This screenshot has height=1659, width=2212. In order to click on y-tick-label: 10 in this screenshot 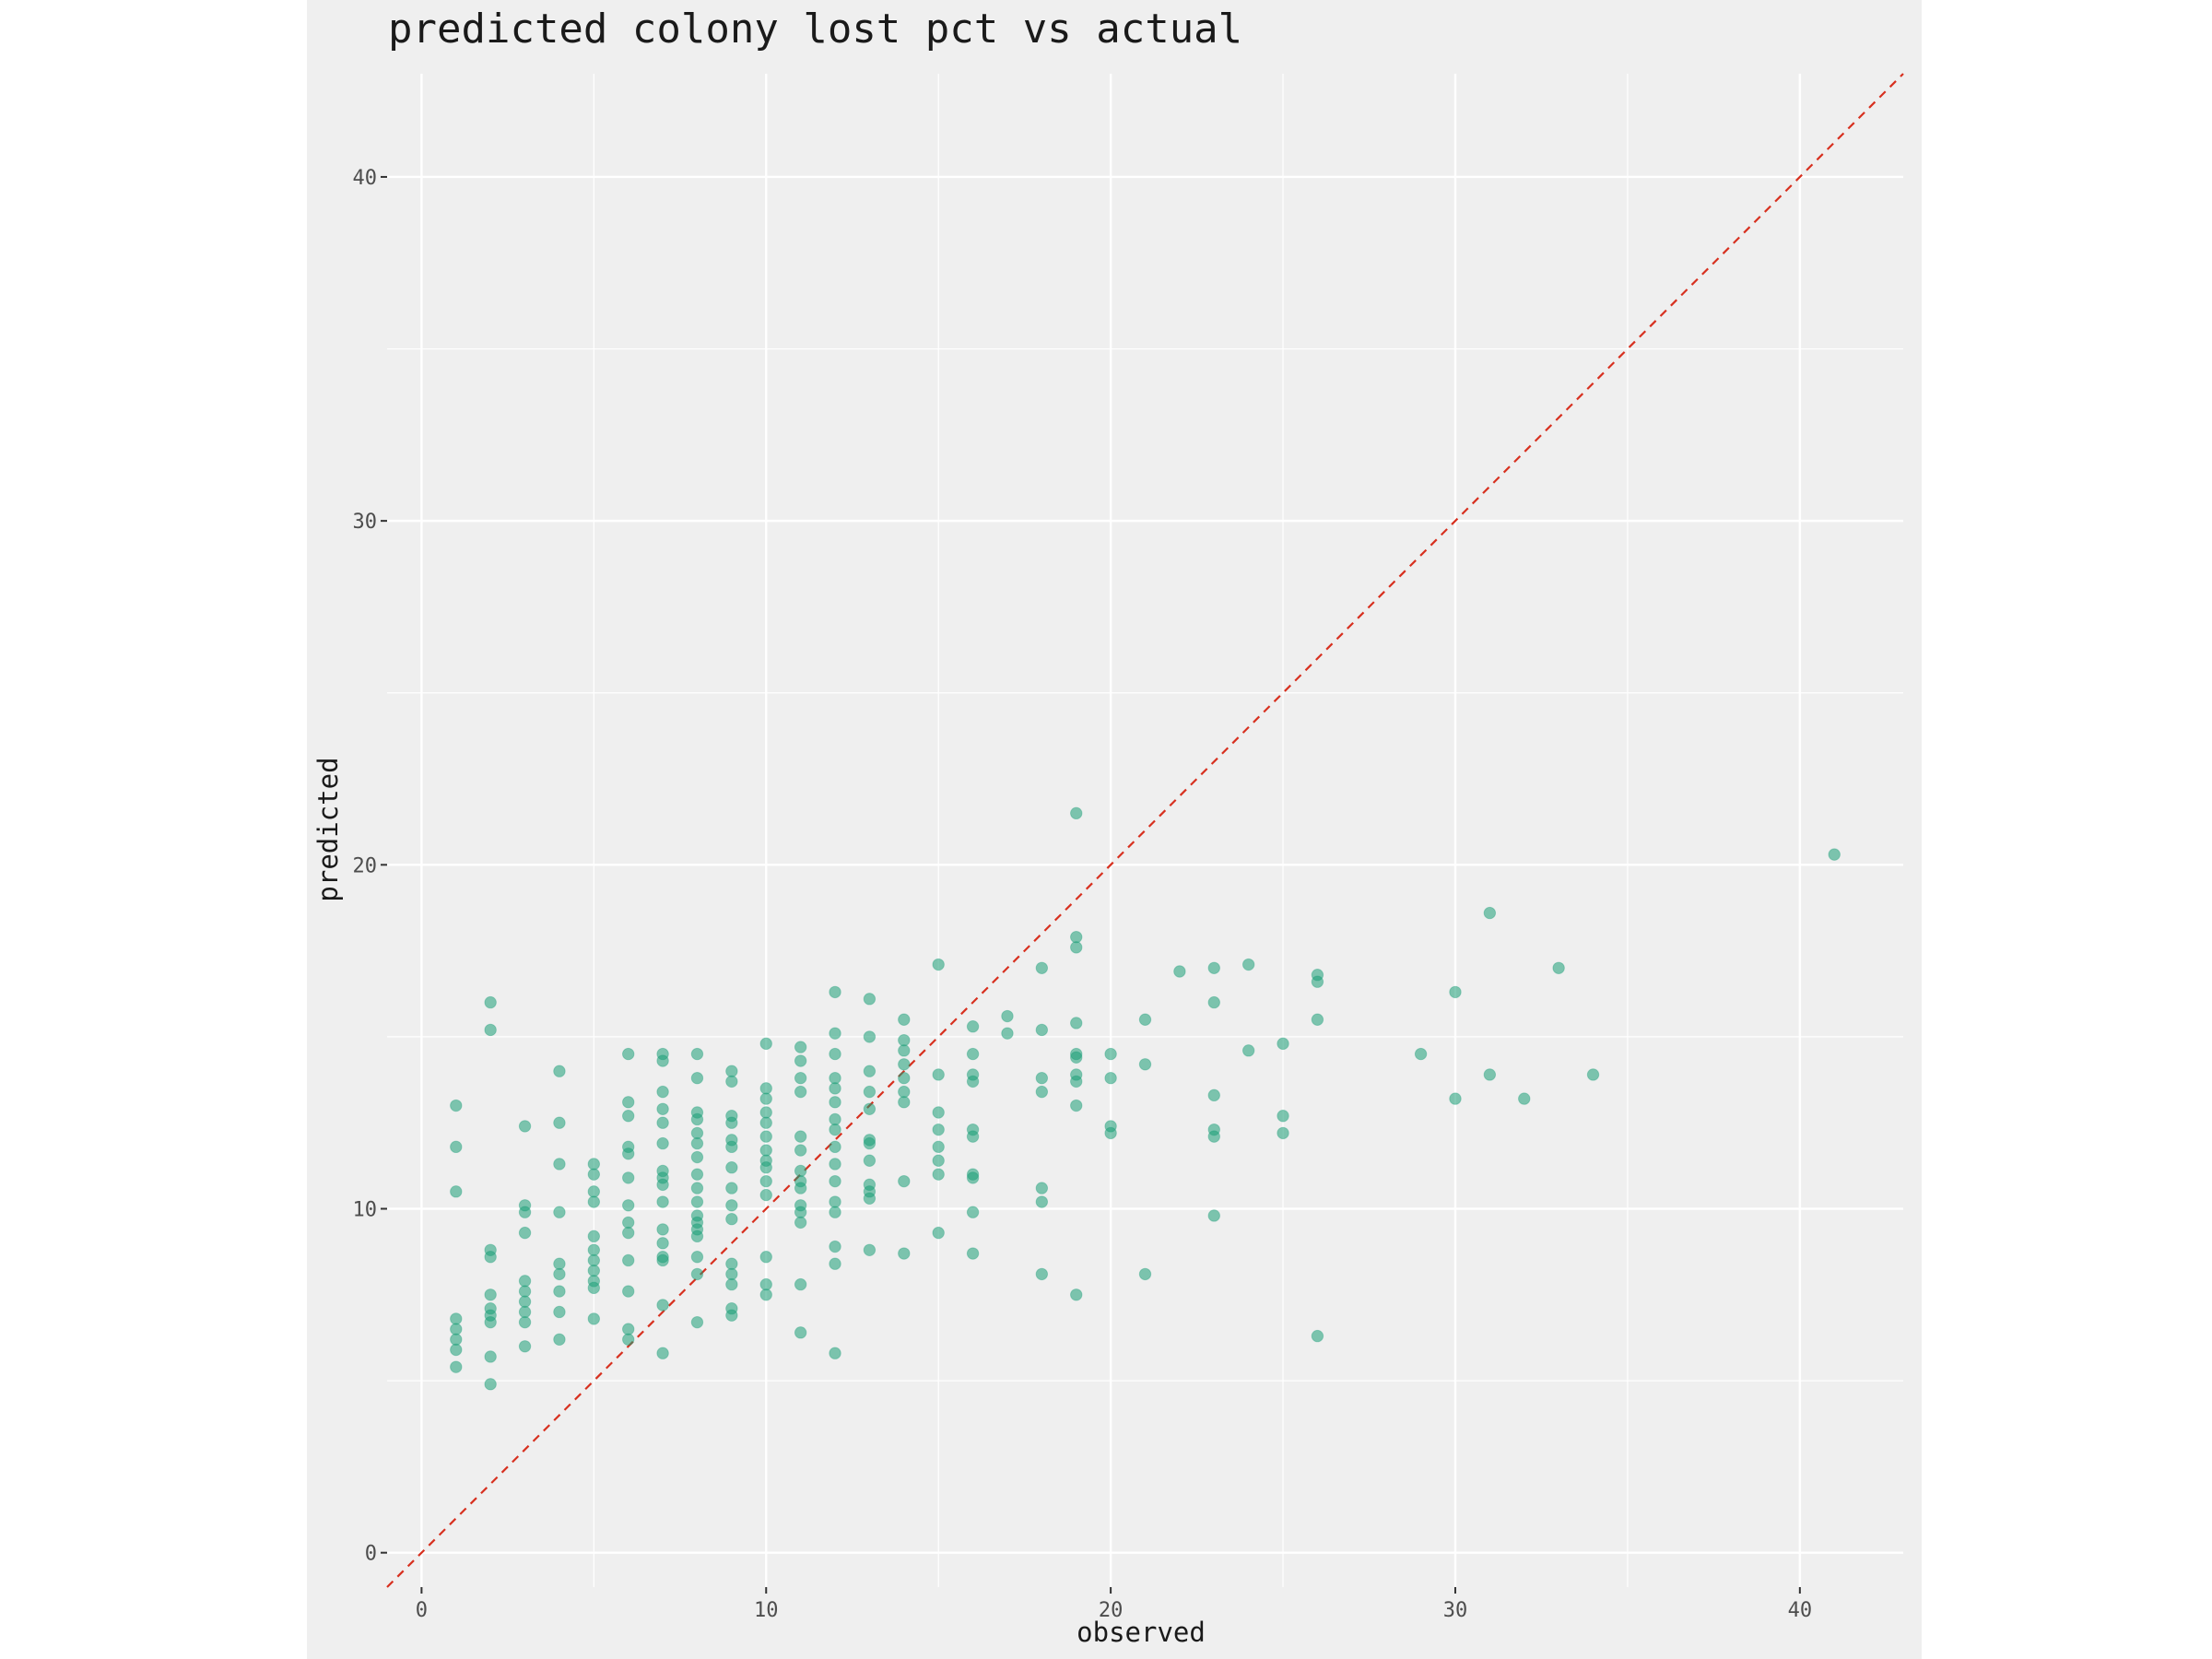, I will do `click(365, 1210)`.